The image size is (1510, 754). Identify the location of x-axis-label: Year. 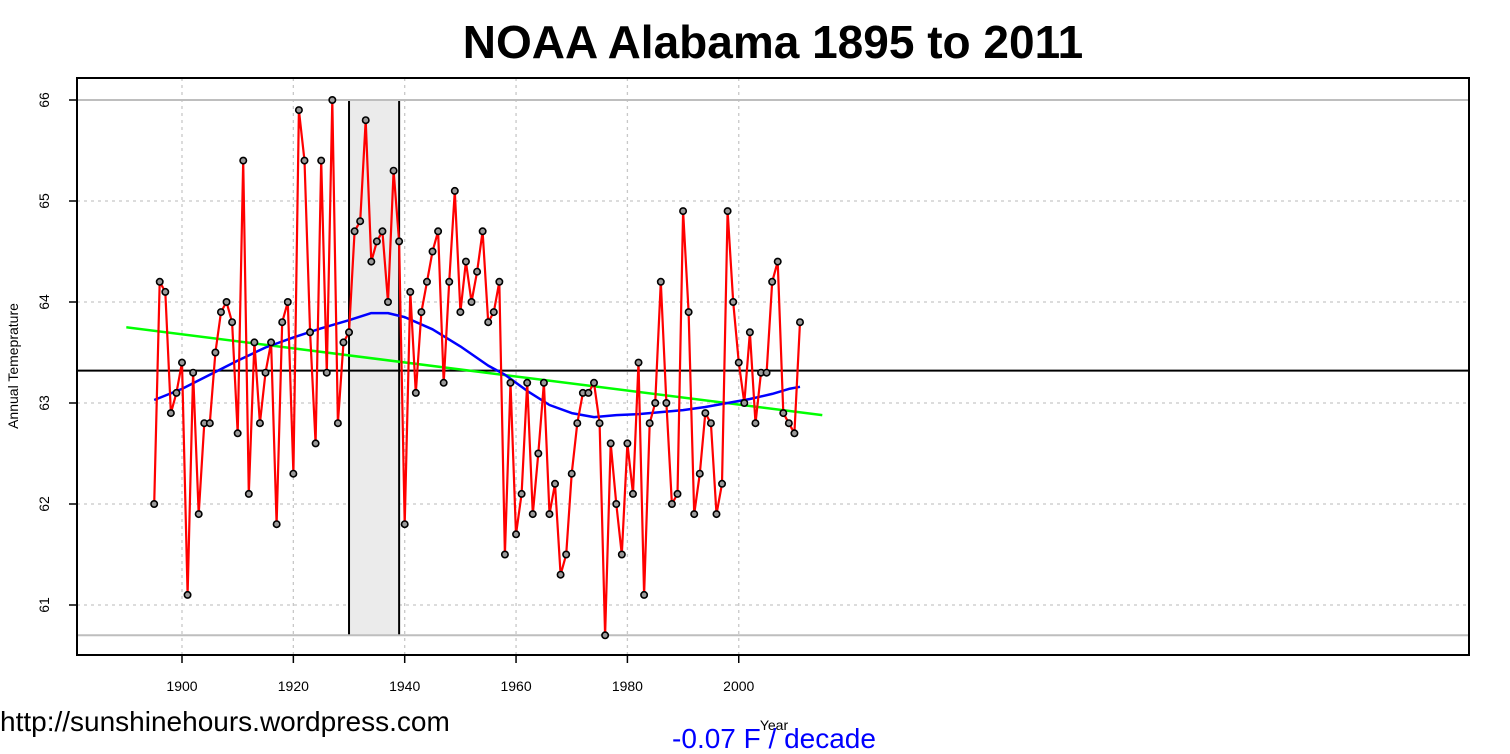
(774, 725).